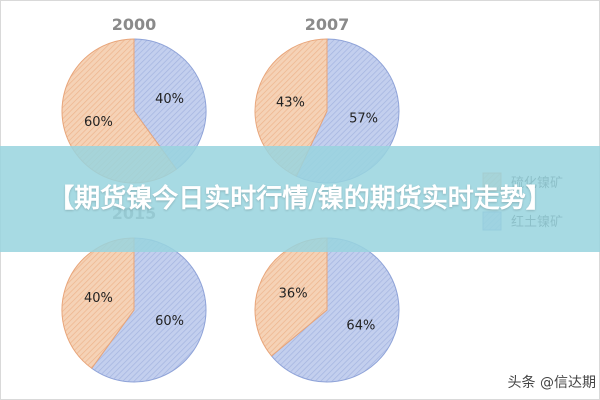  Describe the element at coordinates (363, 119) in the screenshot. I see `slice-label: 57%` at that location.